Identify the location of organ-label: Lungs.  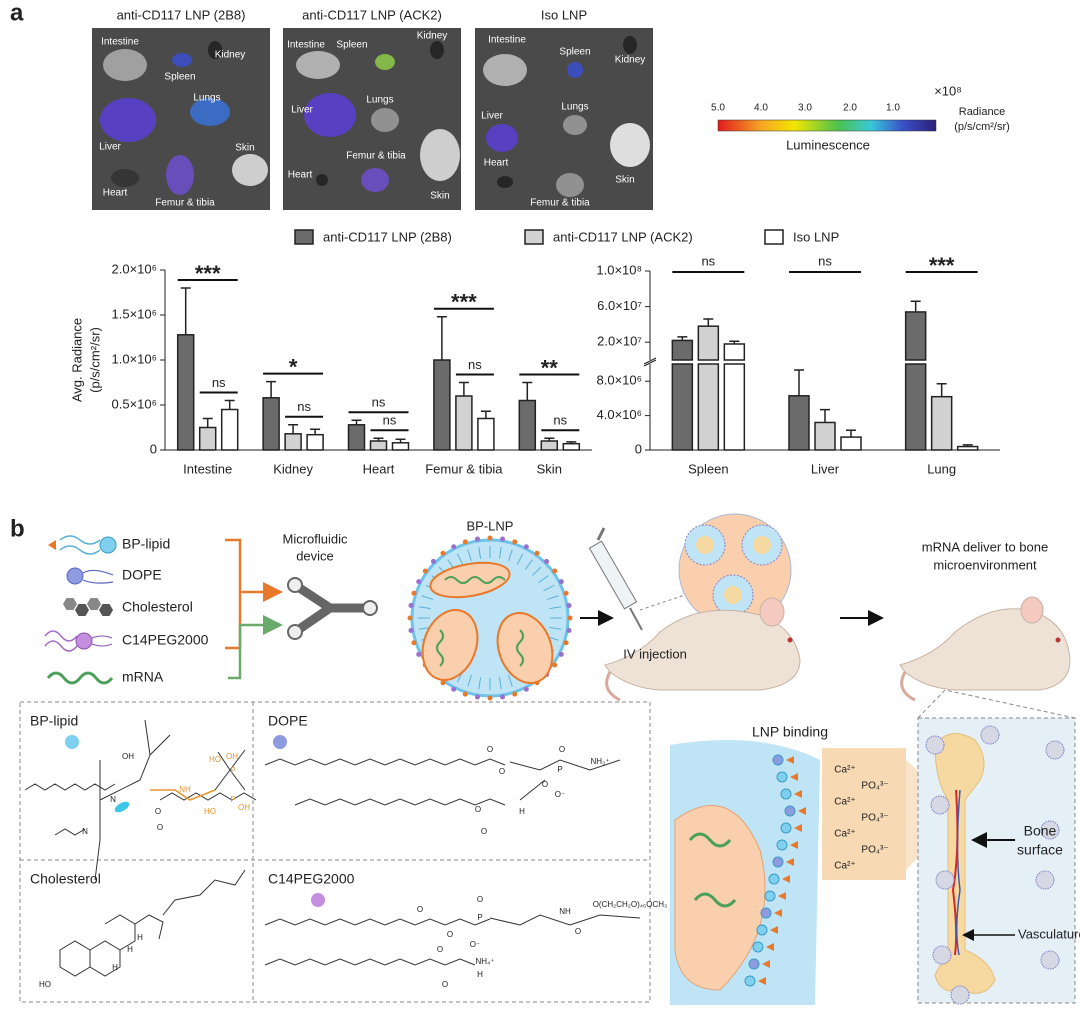
(574, 107).